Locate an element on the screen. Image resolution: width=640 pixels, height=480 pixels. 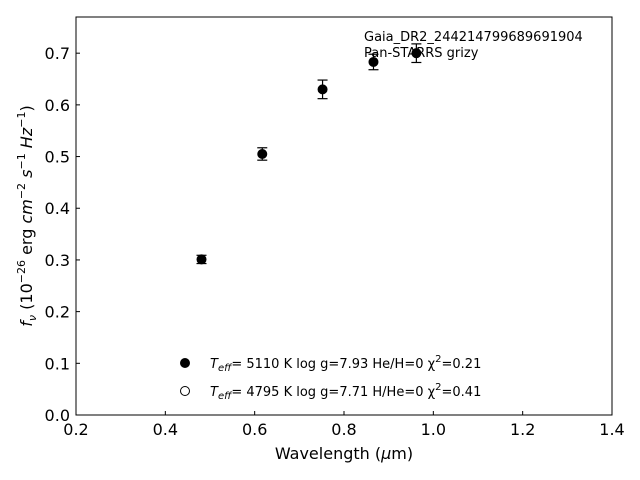
y-tick-label: 0.1 is located at coordinates (57, 363).